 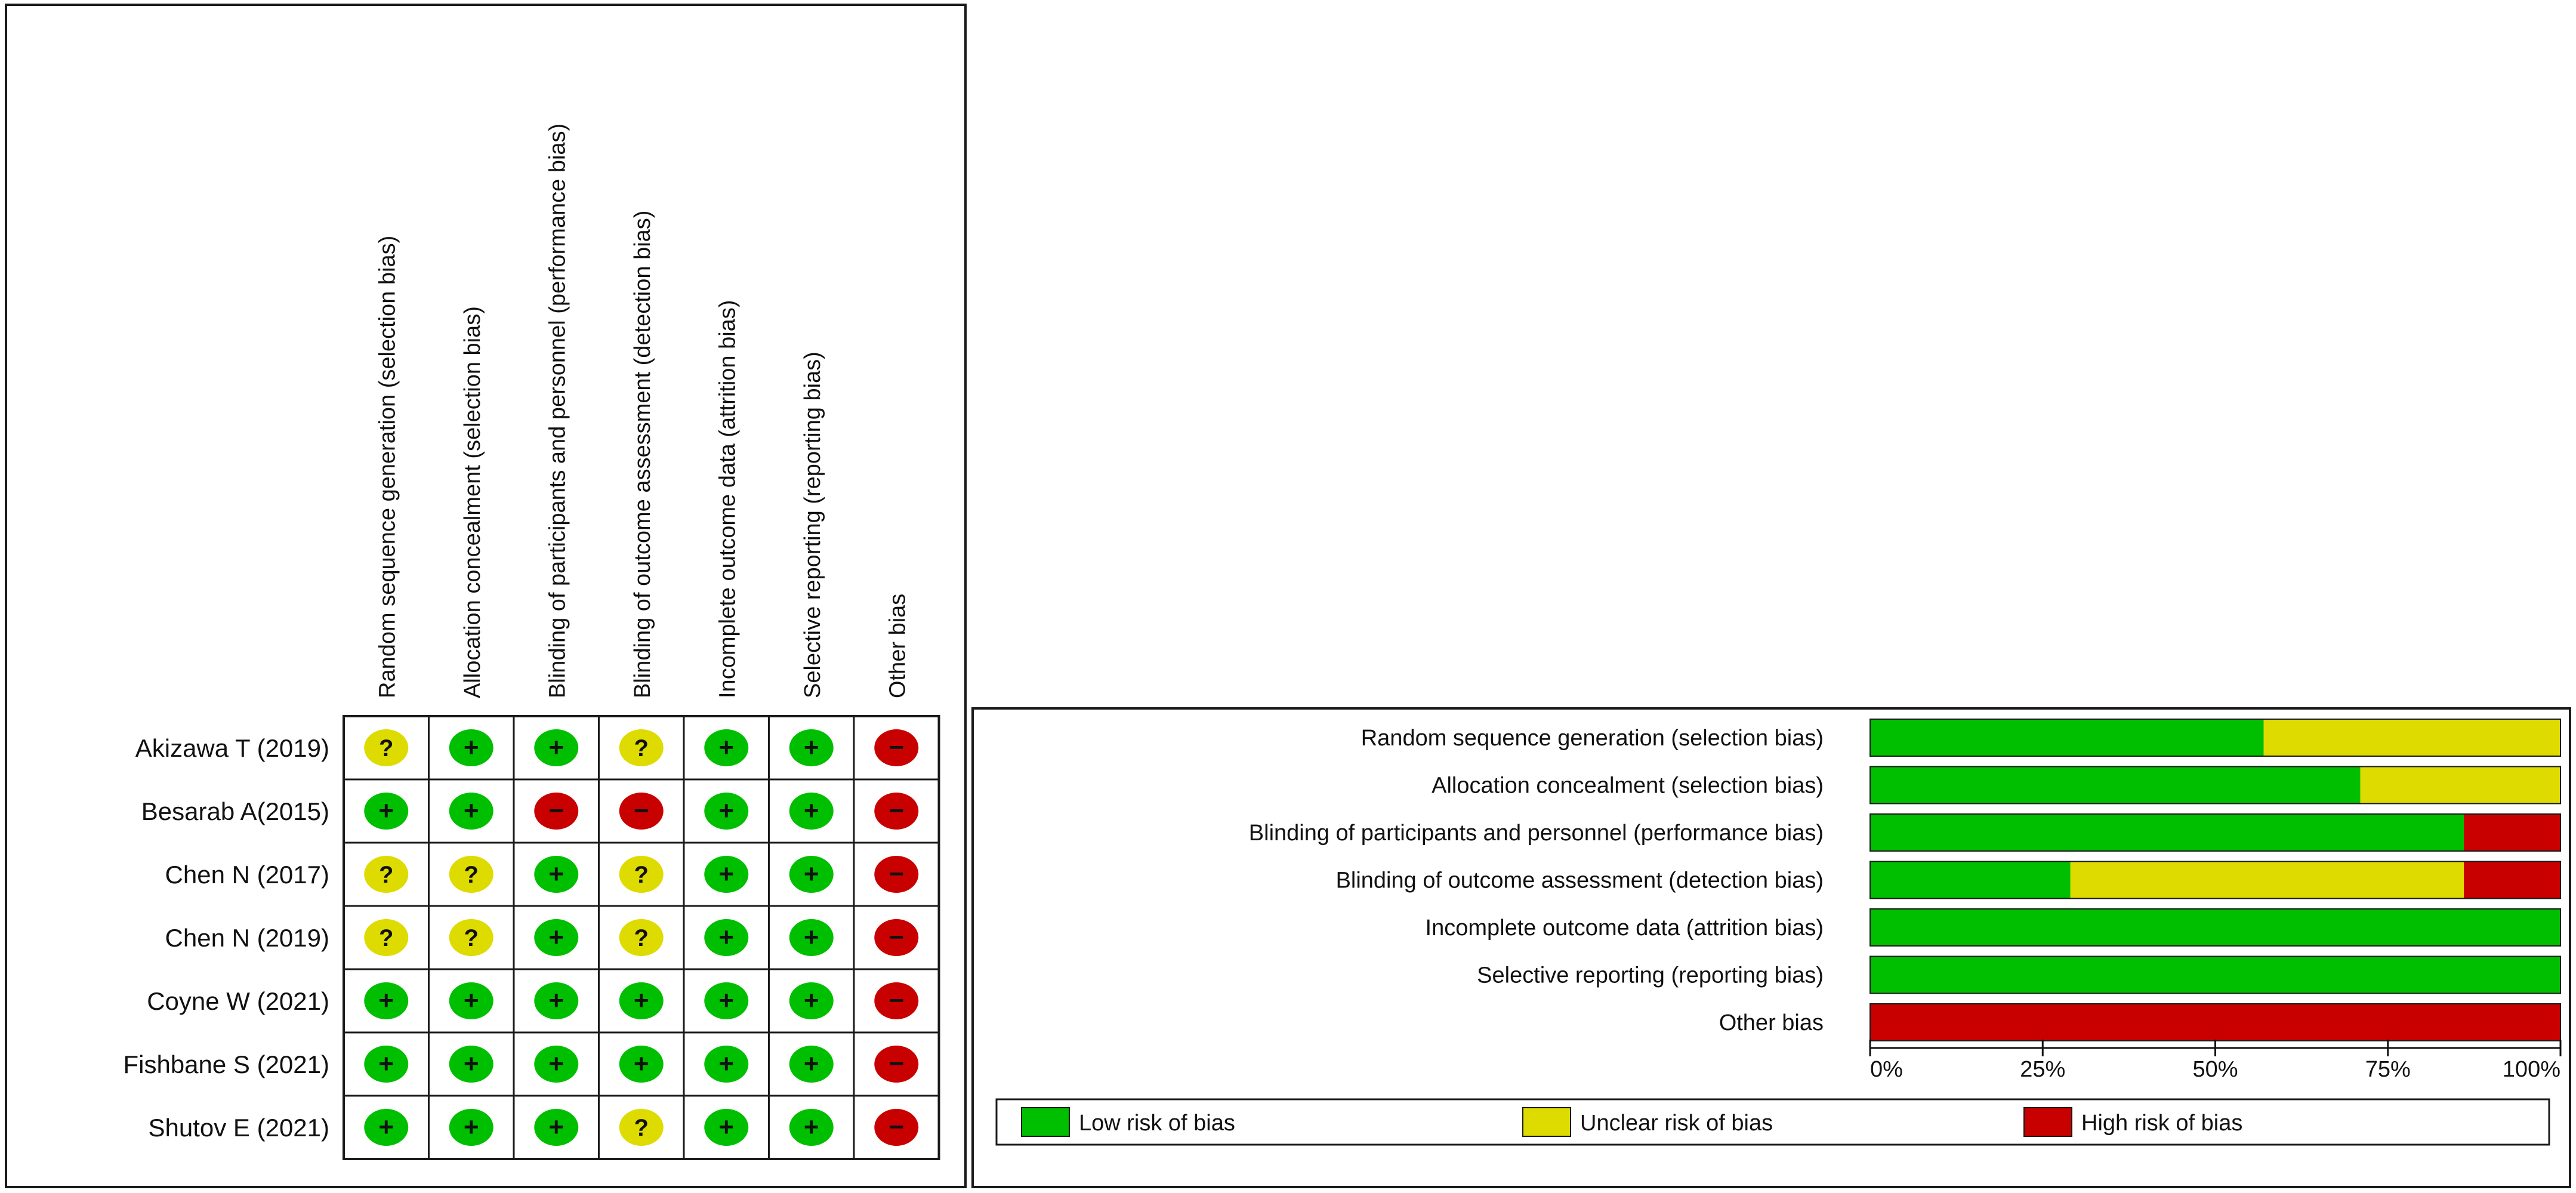 I want to click on study-label: Fishbane S (2021), so click(x=226, y=1064).